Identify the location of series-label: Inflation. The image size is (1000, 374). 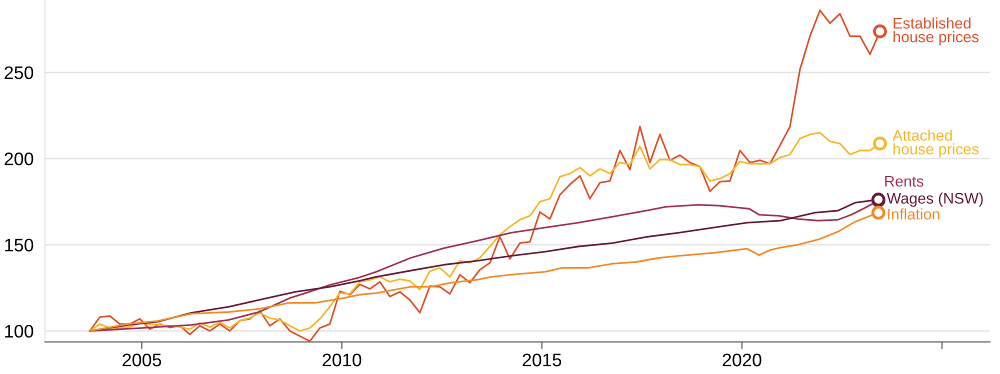
(914, 214).